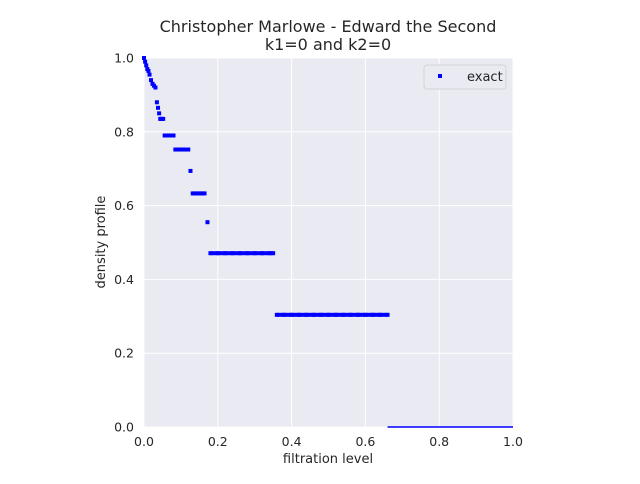 The width and height of the screenshot is (640, 484). I want to click on x-tick-label: 0.0, so click(144, 441).